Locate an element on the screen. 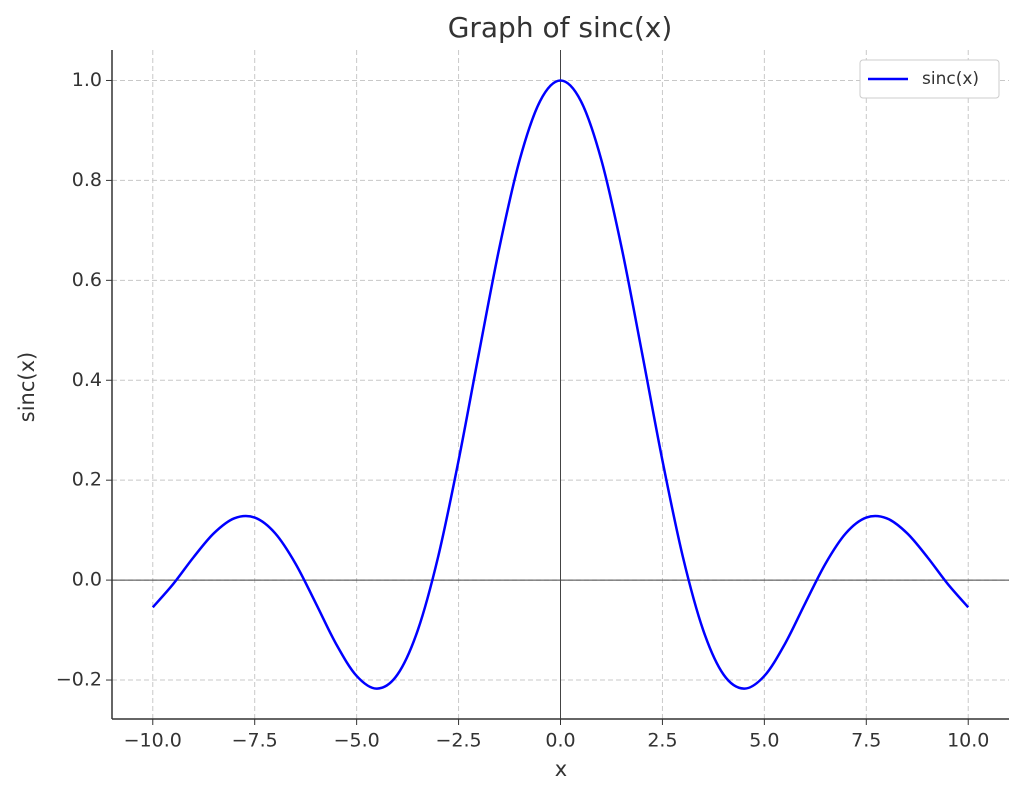  x-tick-label: 5.0 is located at coordinates (764, 741).